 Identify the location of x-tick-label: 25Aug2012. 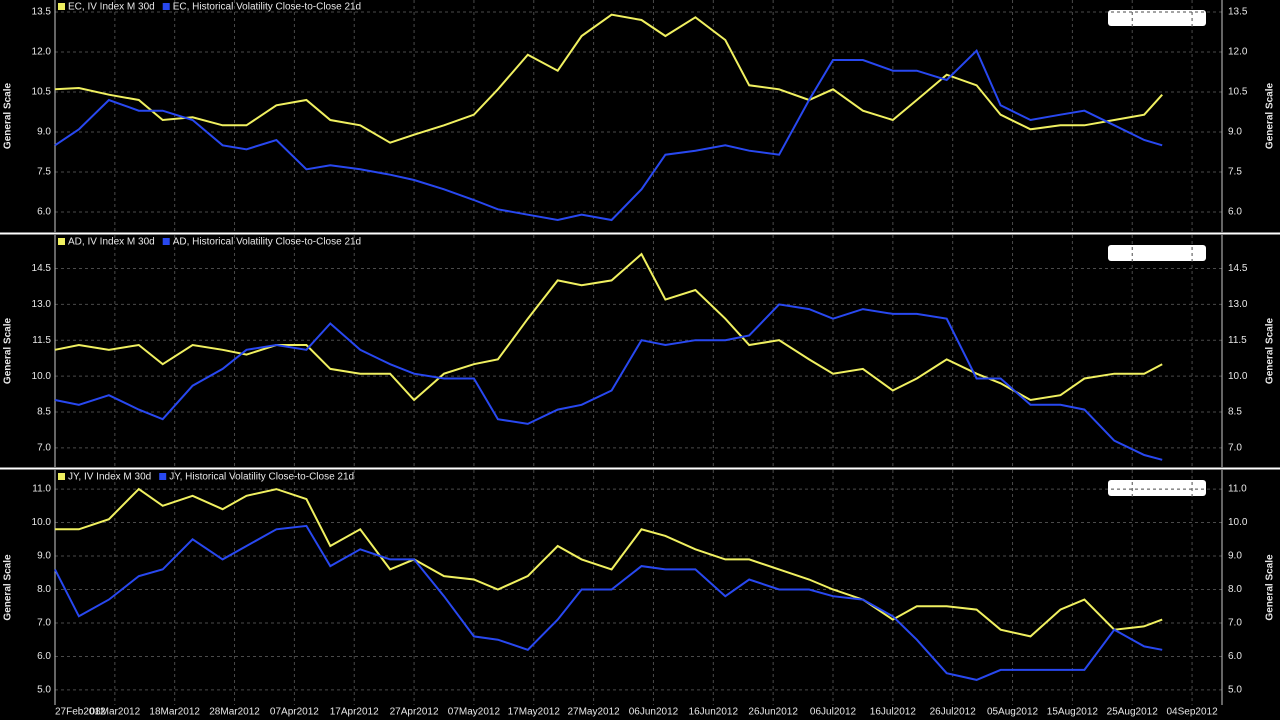
(1133, 712).